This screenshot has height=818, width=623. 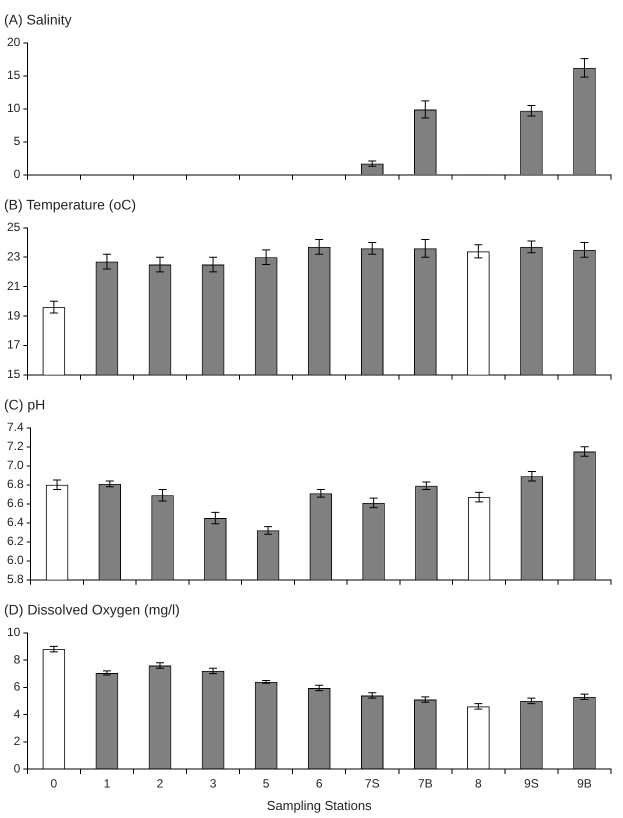 I want to click on y-tick-label: 8, so click(x=17, y=659).